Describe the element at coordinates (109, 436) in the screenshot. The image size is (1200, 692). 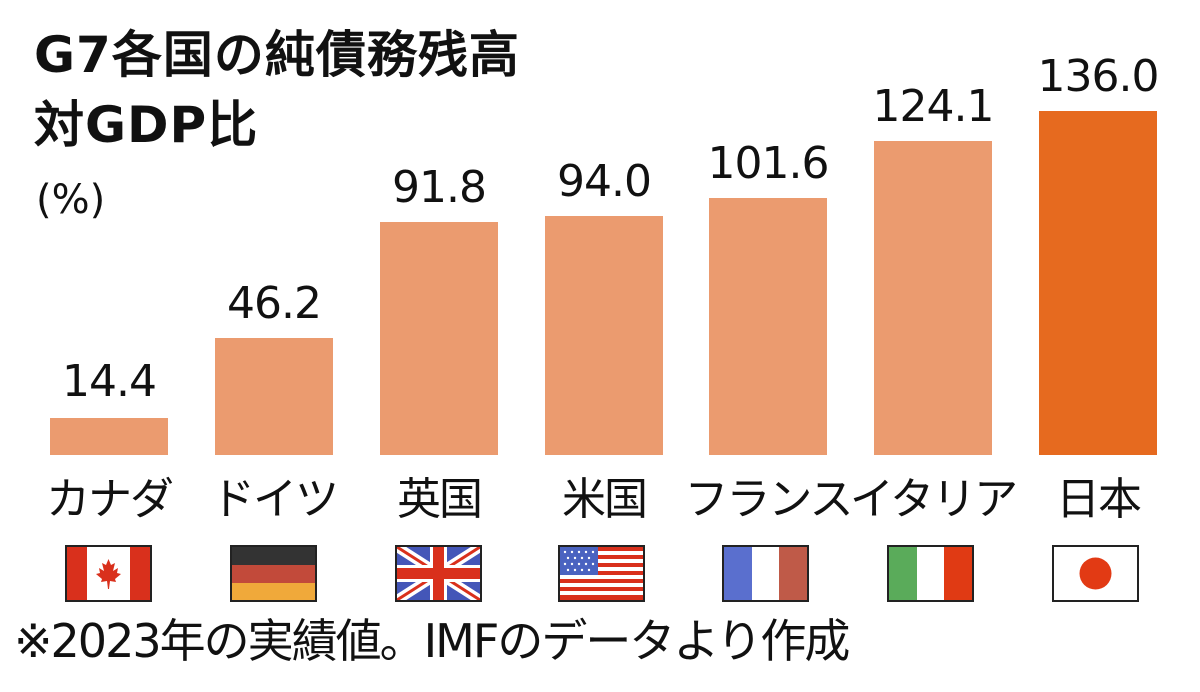
I see `bar-canada` at that location.